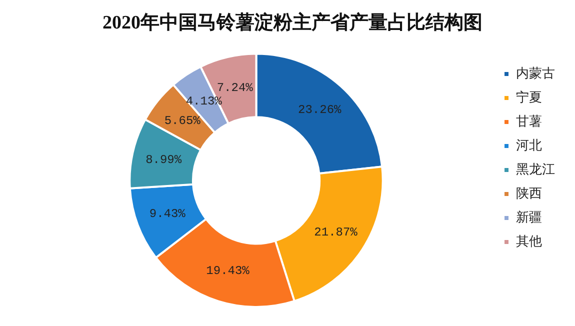  Describe the element at coordinates (336, 232) in the screenshot. I see `data-label: 21.87%` at that location.